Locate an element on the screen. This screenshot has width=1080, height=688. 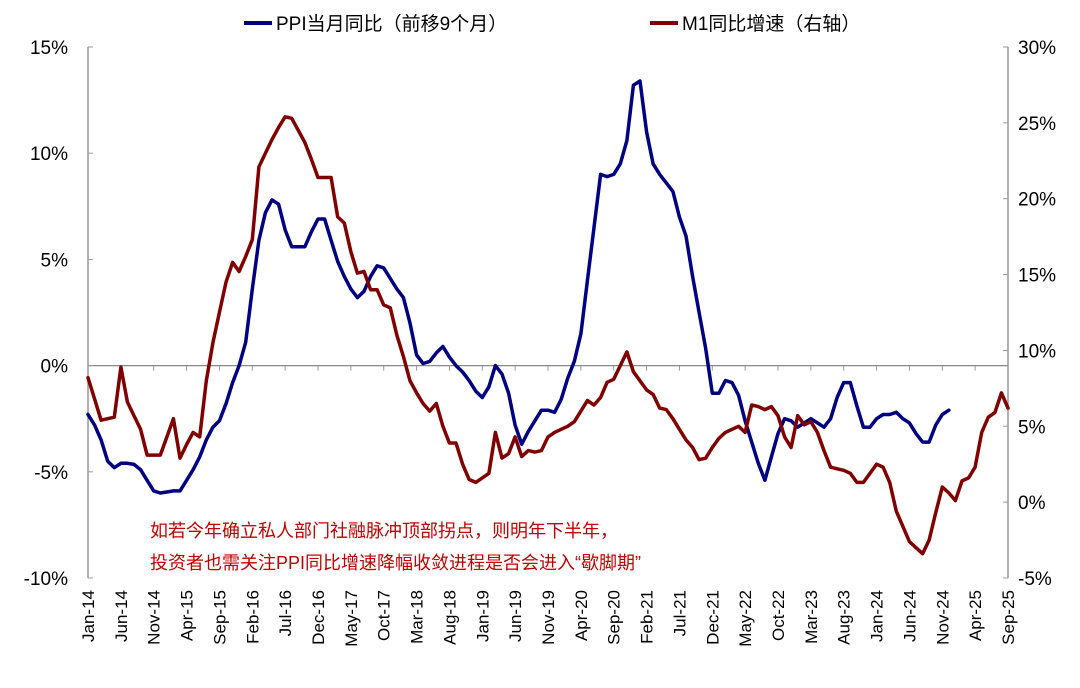
right-axis-tick-label: 5% is located at coordinates (1032, 427).